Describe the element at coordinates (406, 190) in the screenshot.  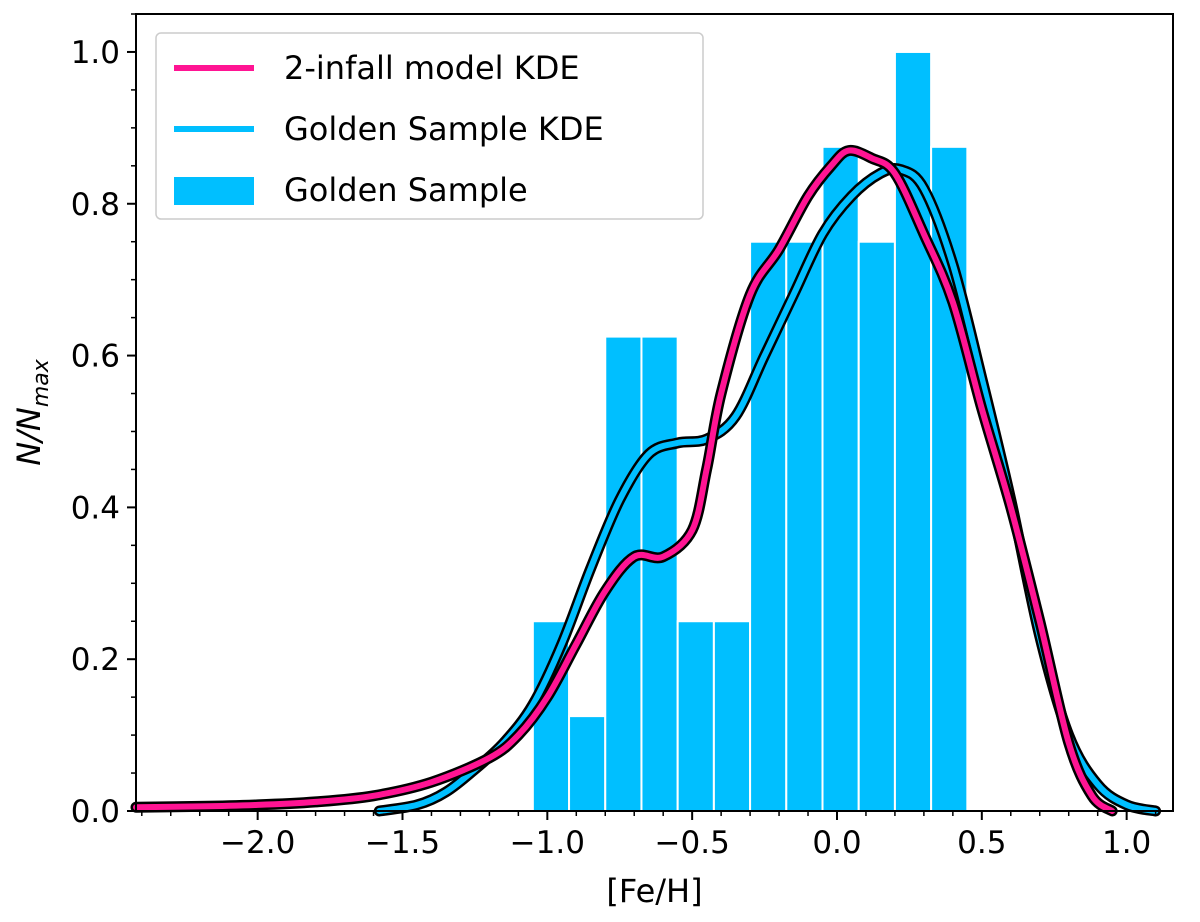
I see `legend-label: Golden Sample` at that location.